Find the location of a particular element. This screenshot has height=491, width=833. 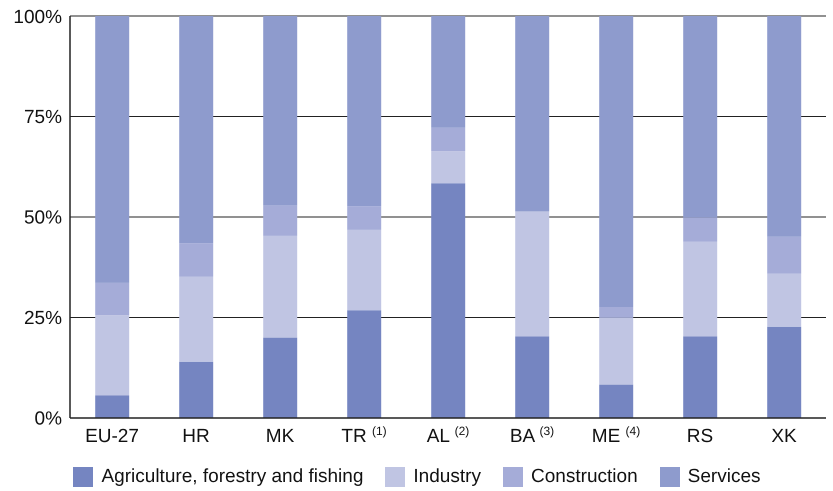

y-tick-label: 25% is located at coordinates (43, 319).